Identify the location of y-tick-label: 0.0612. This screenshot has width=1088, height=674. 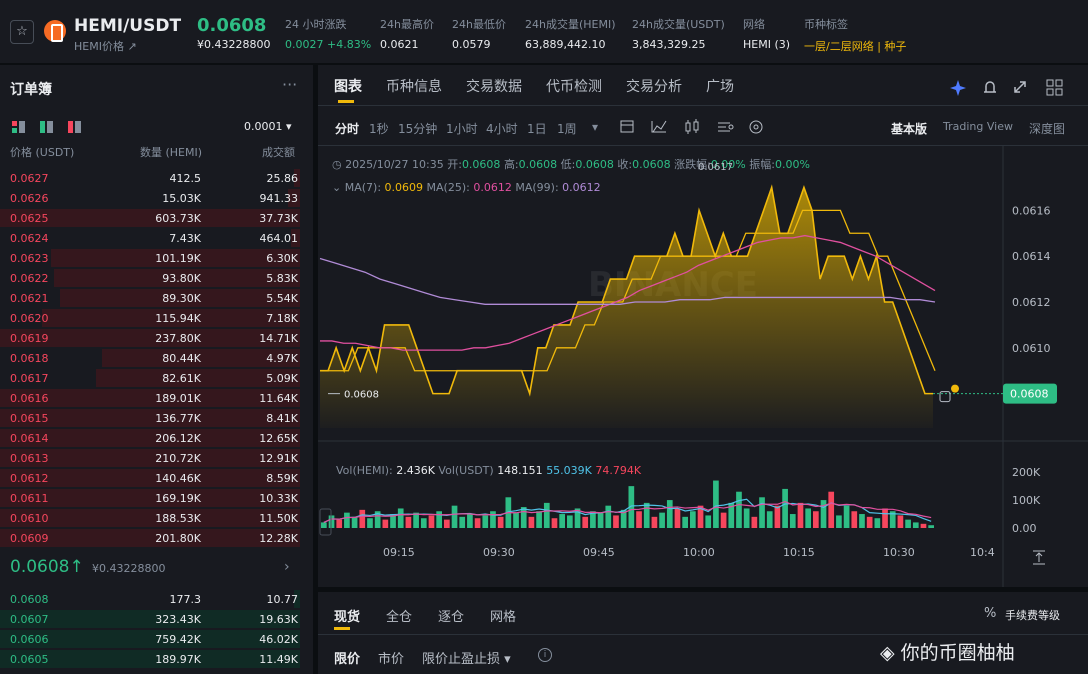
(1031, 302).